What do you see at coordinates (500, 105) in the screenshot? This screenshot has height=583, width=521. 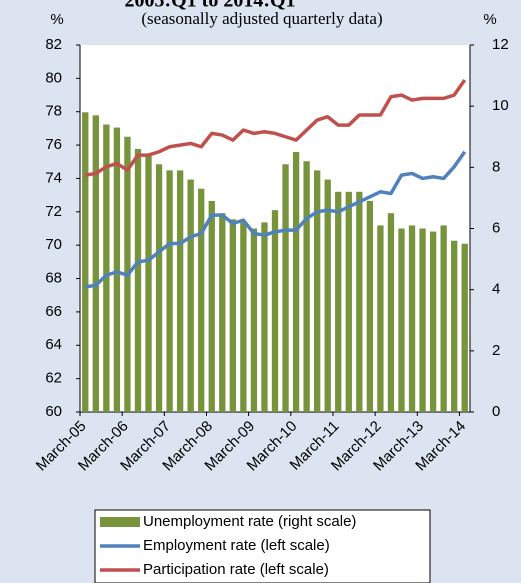 I see `y2-tick-label: 10` at bounding box center [500, 105].